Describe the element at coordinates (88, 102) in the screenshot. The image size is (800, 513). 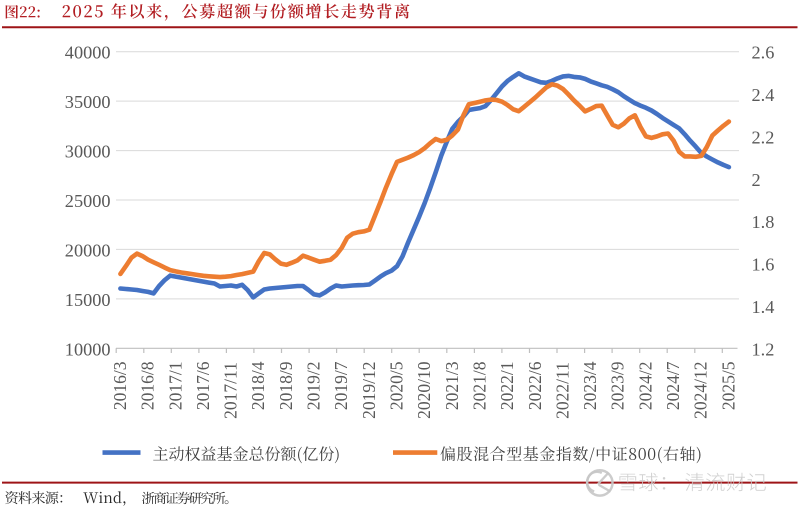
I see `svg-text: 35000` at that location.